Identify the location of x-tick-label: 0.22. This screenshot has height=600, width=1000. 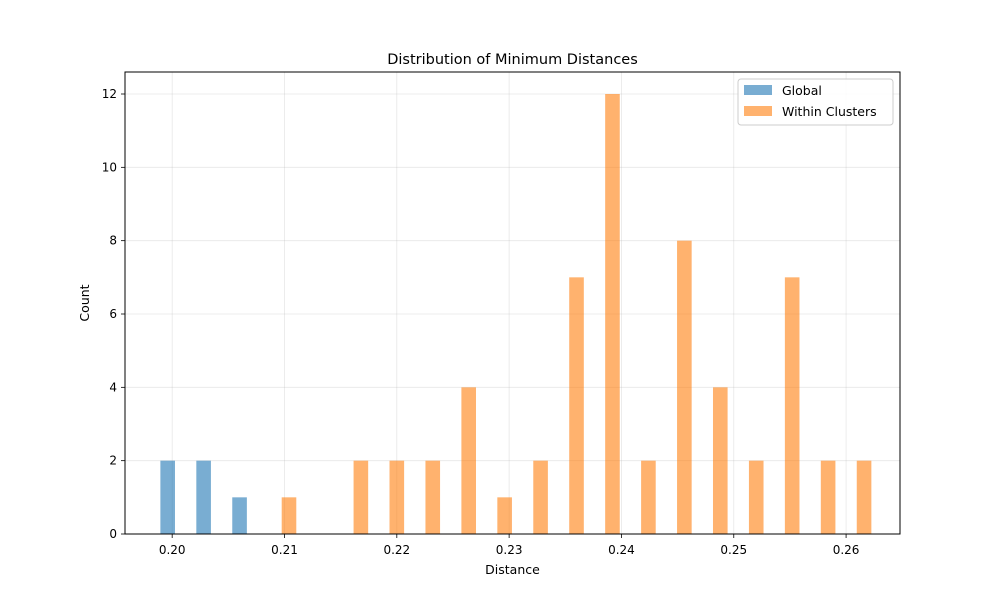
(396, 550).